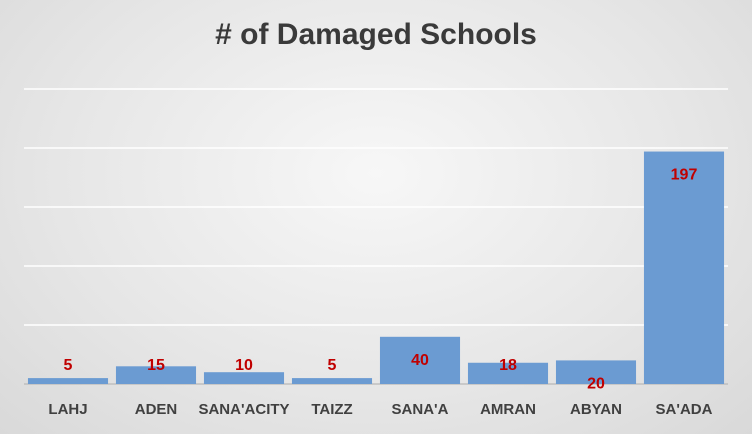 This screenshot has width=752, height=434. What do you see at coordinates (67, 409) in the screenshot?
I see `category-label: LAHJ` at bounding box center [67, 409].